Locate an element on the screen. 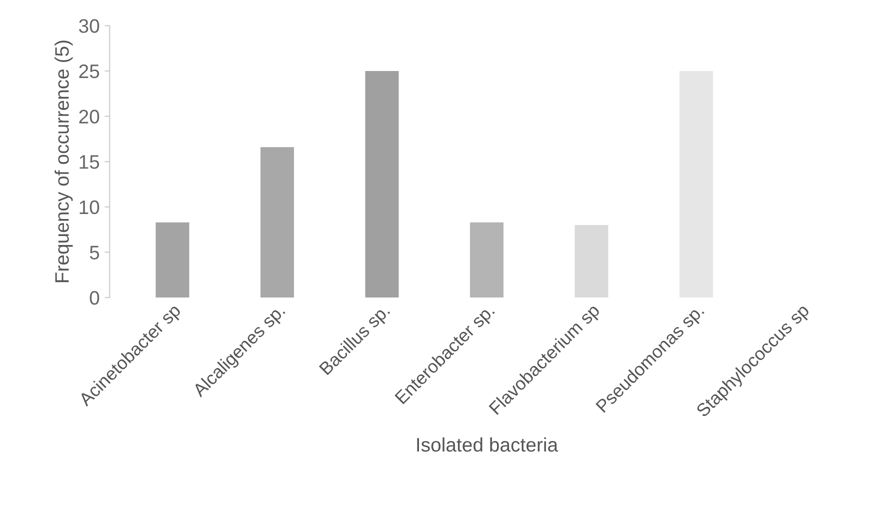 Image resolution: width=877 pixels, height=513 pixels. y-tick-label: 15 is located at coordinates (90, 162).